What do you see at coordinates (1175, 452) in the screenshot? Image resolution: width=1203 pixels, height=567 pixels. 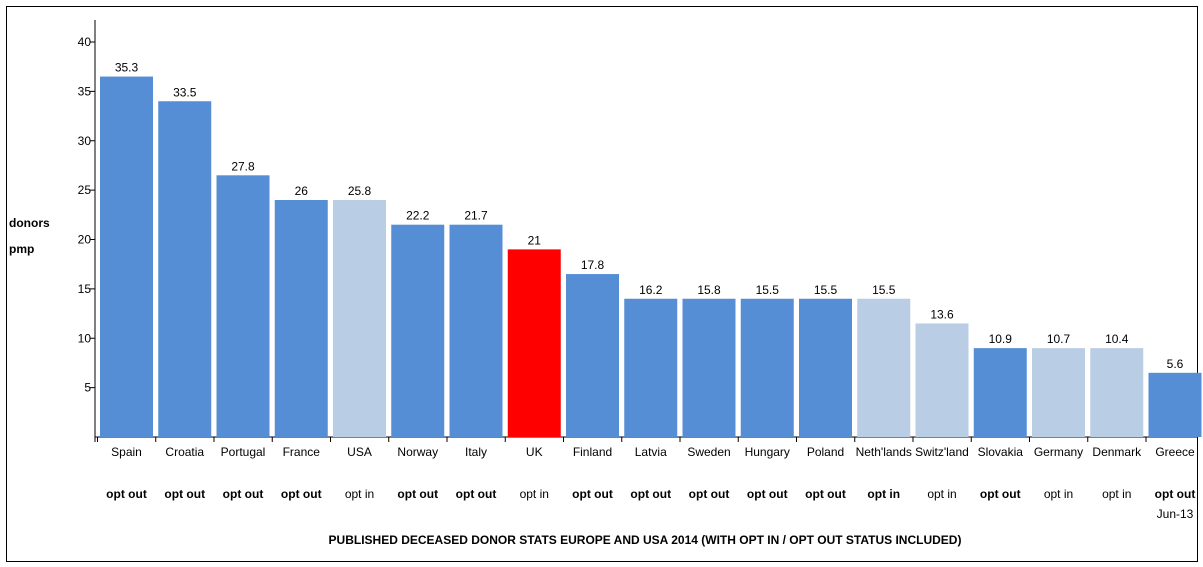 I see `category-label: Greece` at bounding box center [1175, 452].